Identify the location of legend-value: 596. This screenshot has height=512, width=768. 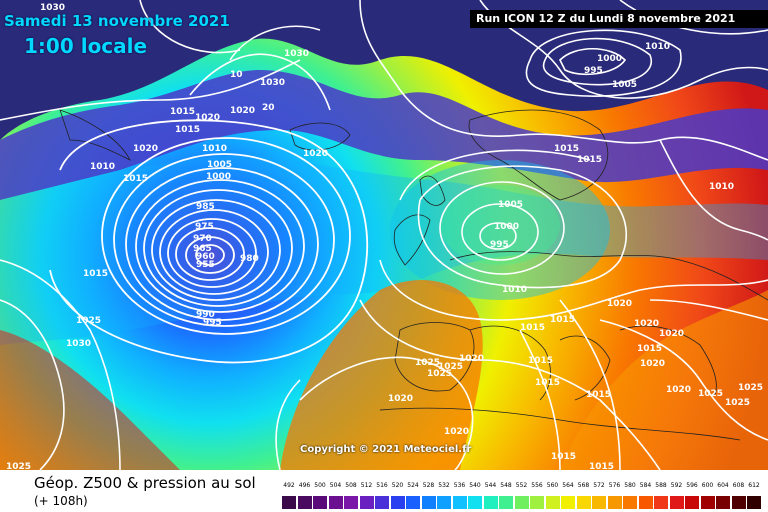
(692, 485).